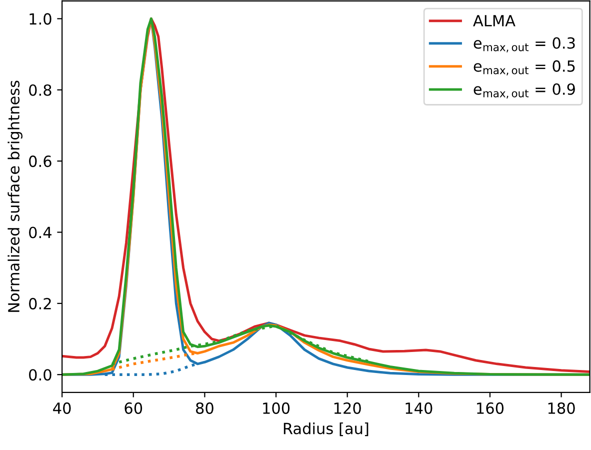 The height and width of the screenshot is (450, 591). What do you see at coordinates (41, 19) in the screenshot?
I see `y-tick-label: 1.0` at bounding box center [41, 19].